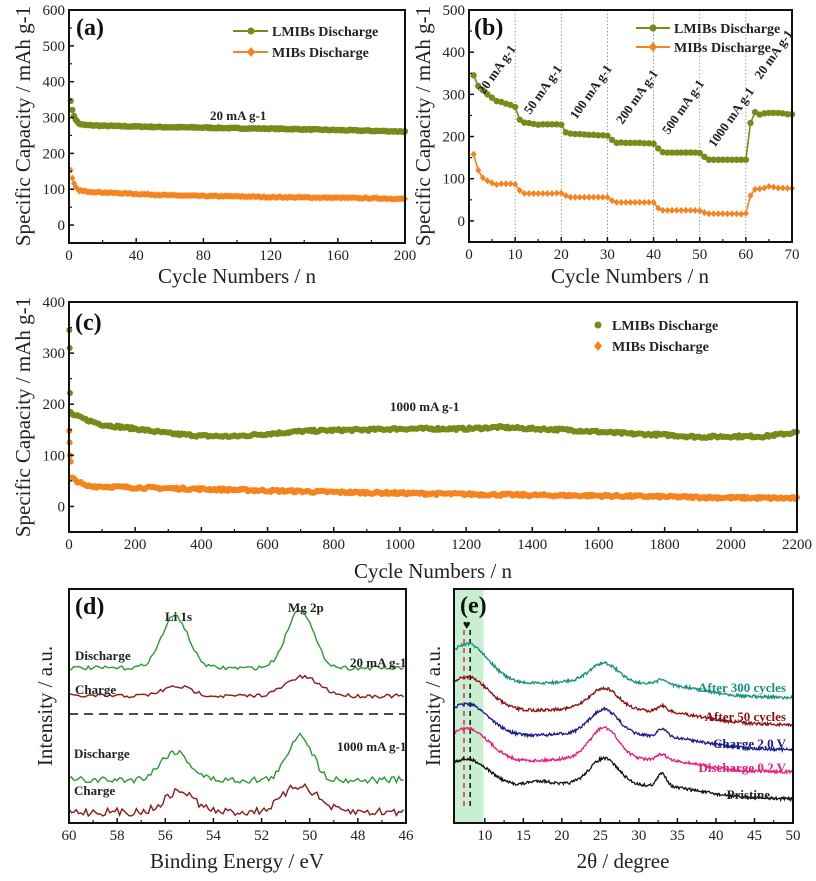 This screenshot has height=881, width=816. I want to click on d-peak-label-li1s: Li 1s, so click(178, 616).